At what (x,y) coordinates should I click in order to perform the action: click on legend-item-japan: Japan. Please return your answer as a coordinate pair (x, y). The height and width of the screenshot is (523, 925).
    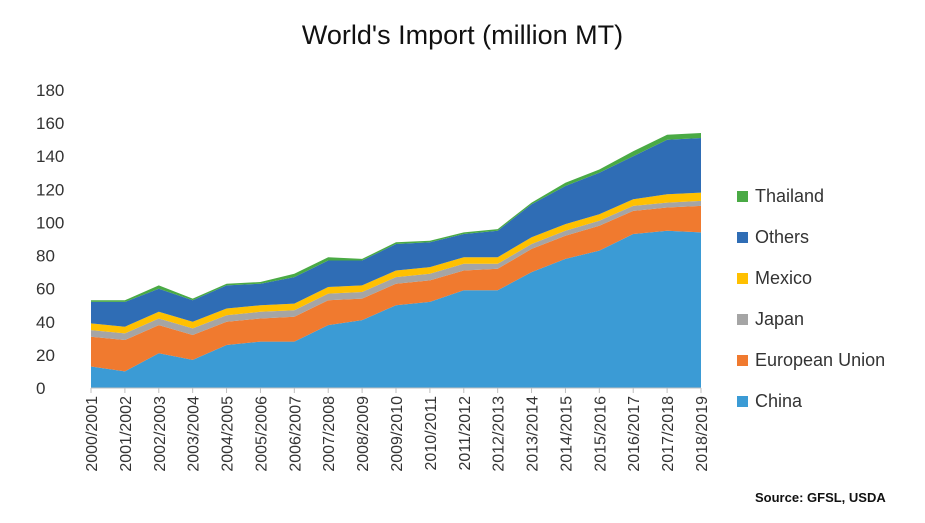
    Looking at the image, I should click on (811, 319).